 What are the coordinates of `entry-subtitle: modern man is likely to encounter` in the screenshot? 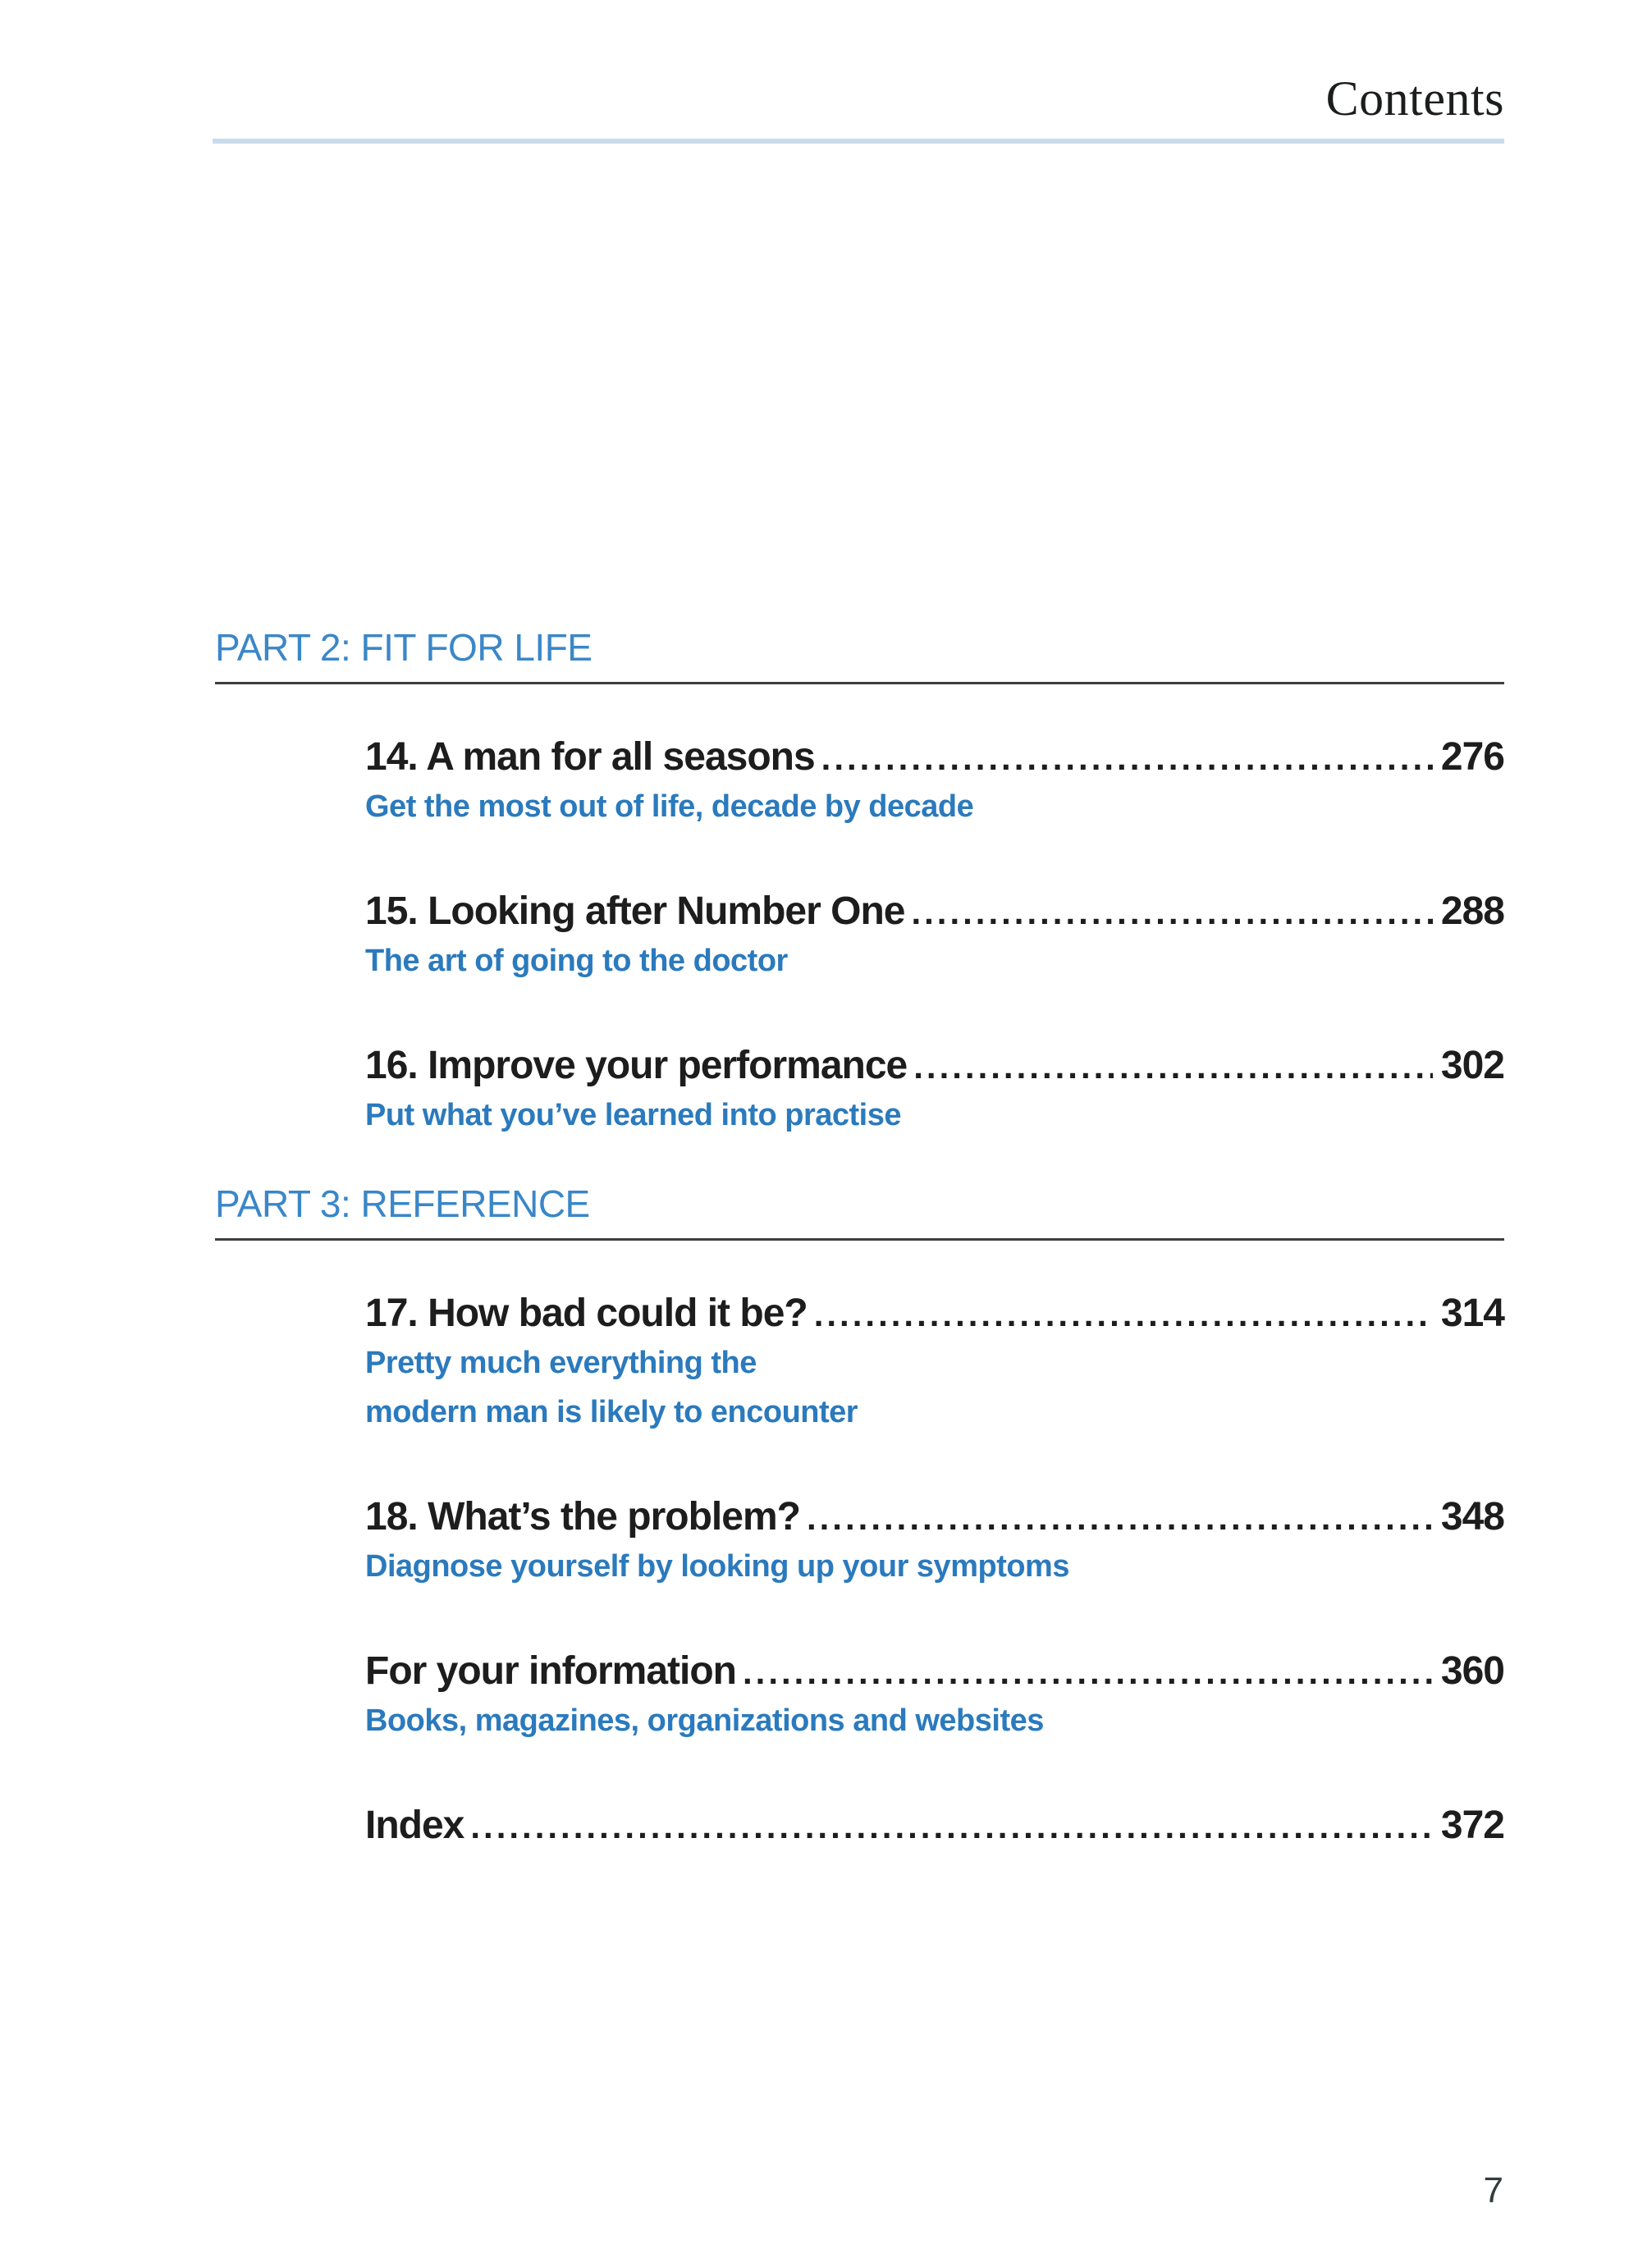 It's located at (611, 1412).